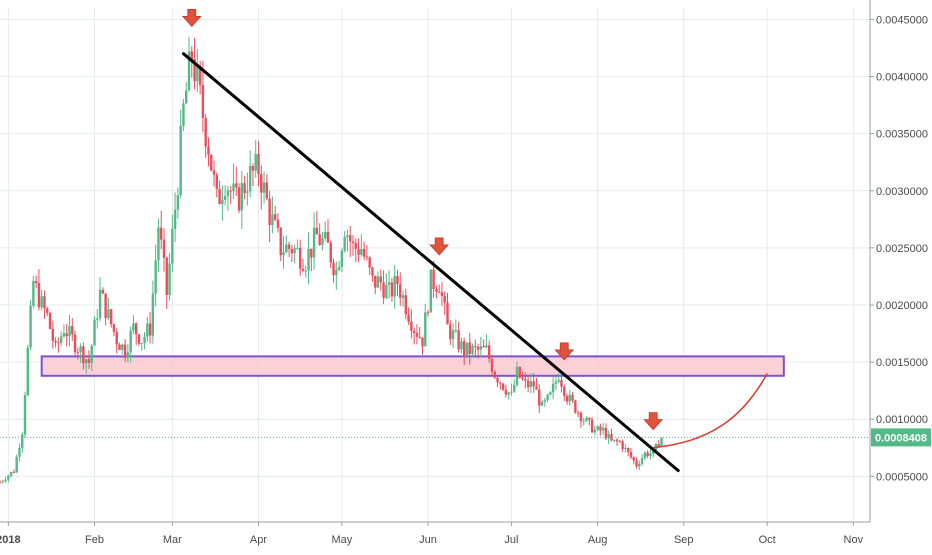 The width and height of the screenshot is (932, 555). What do you see at coordinates (172, 540) in the screenshot?
I see `x-tick-label: Mar` at bounding box center [172, 540].